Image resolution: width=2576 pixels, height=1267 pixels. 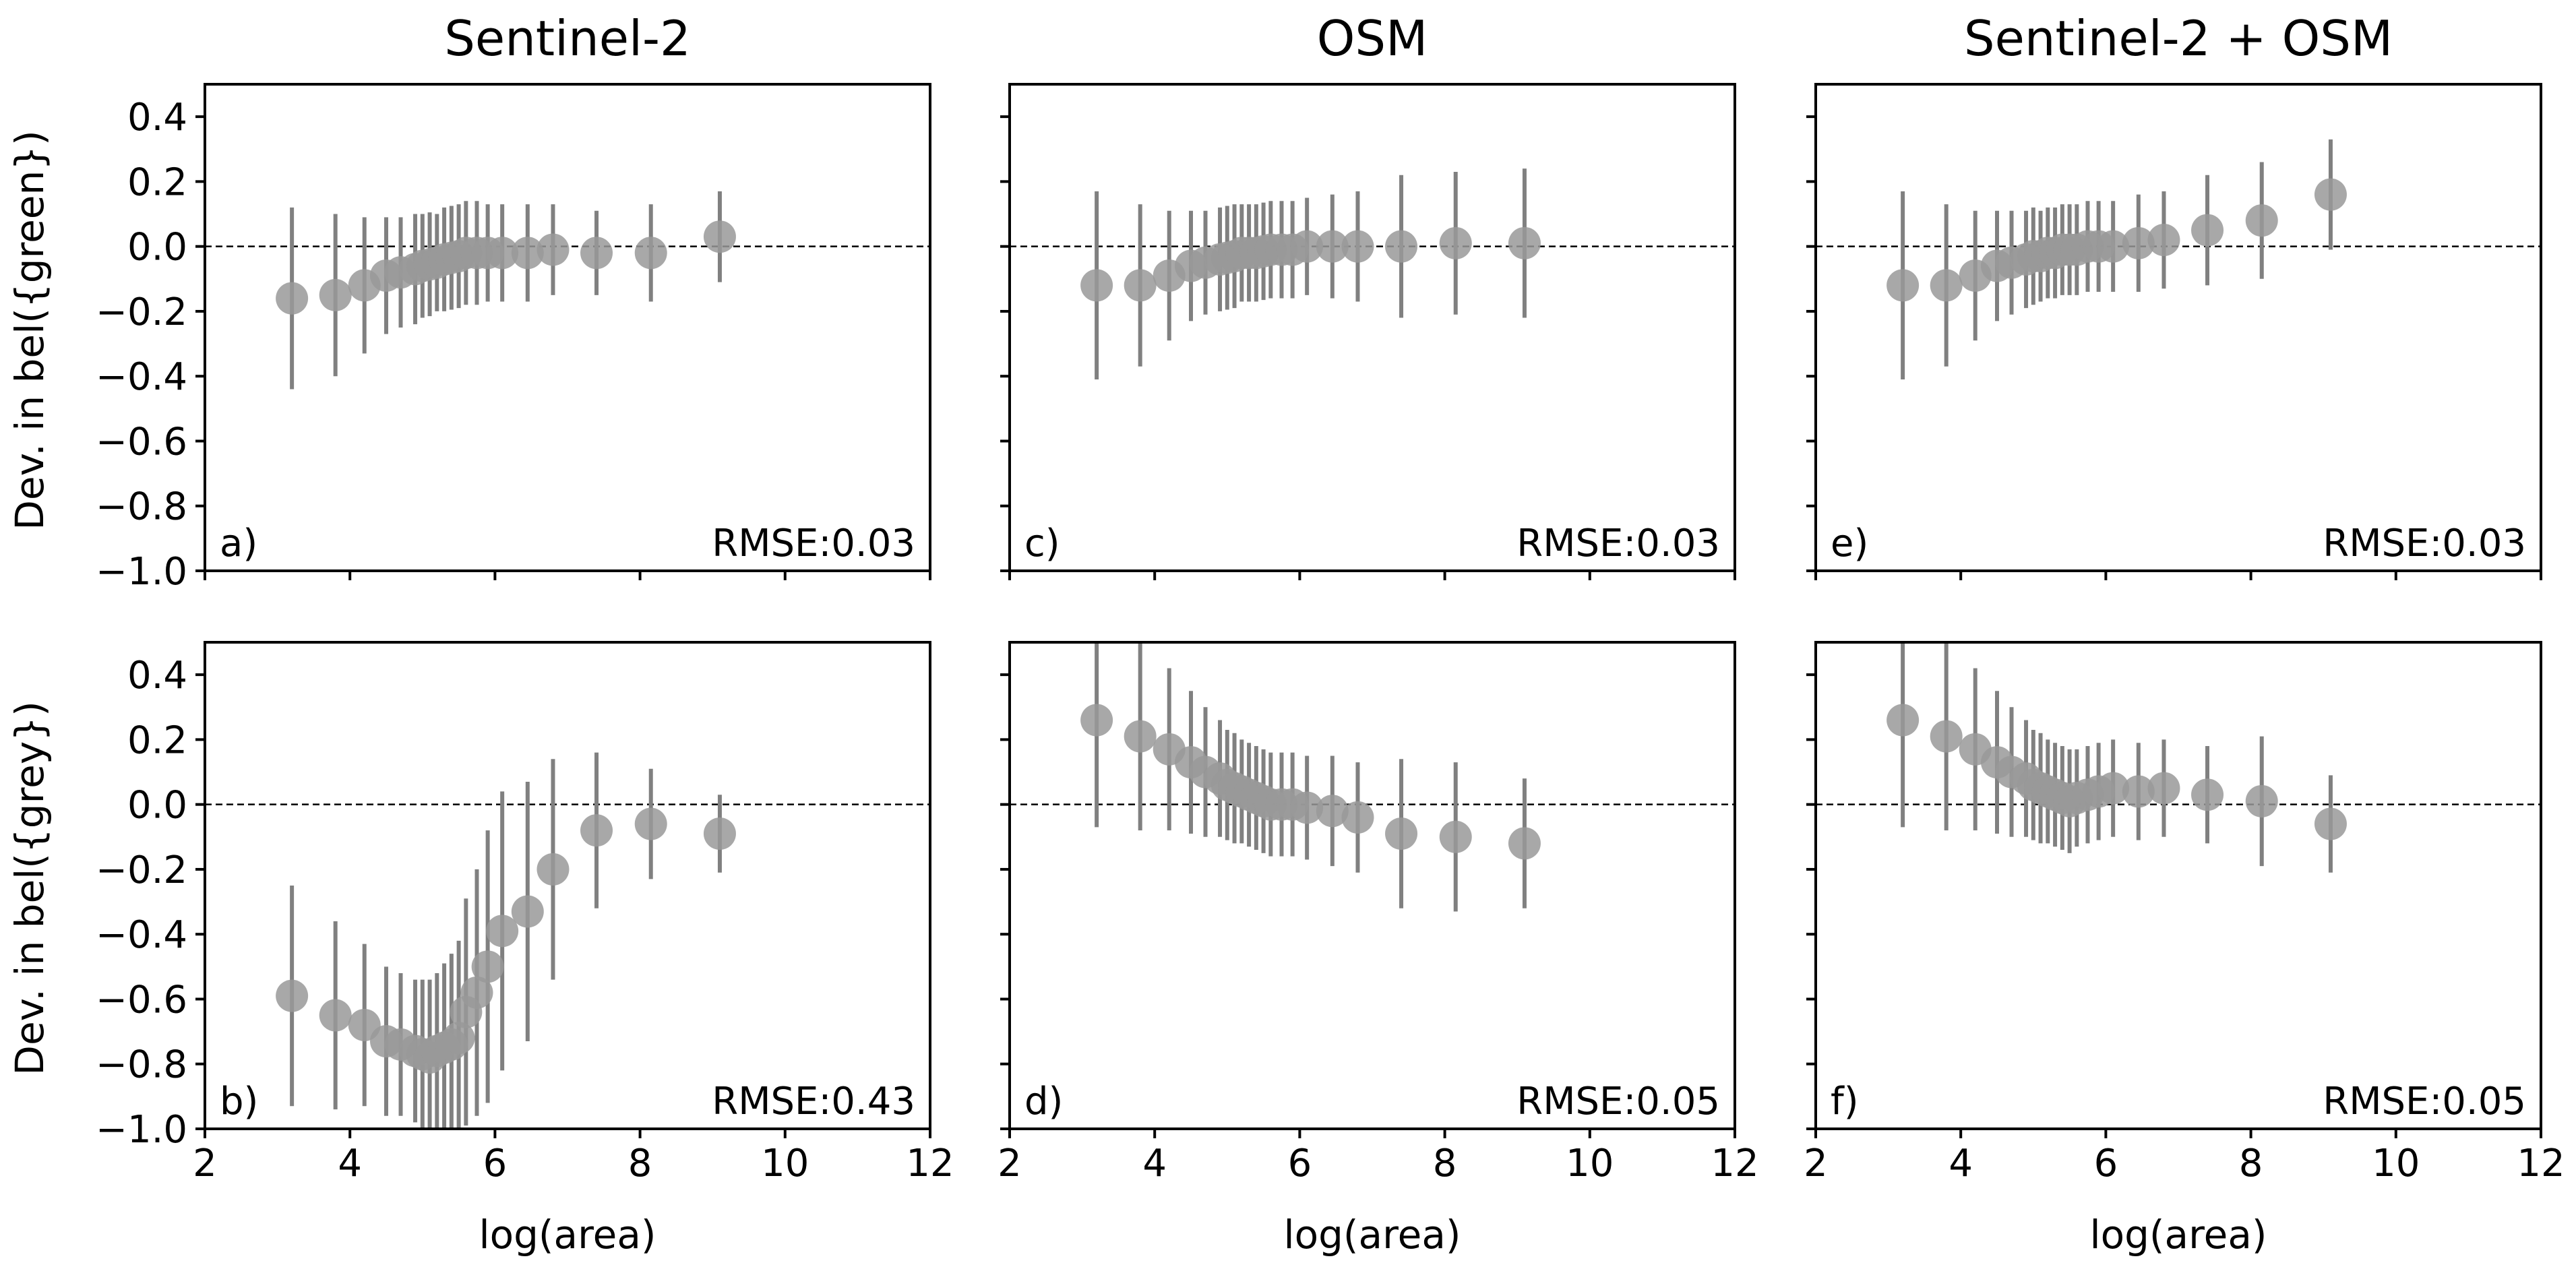 I want to click on x-axis-label-sentinel-2: log(area), so click(x=567, y=1235).